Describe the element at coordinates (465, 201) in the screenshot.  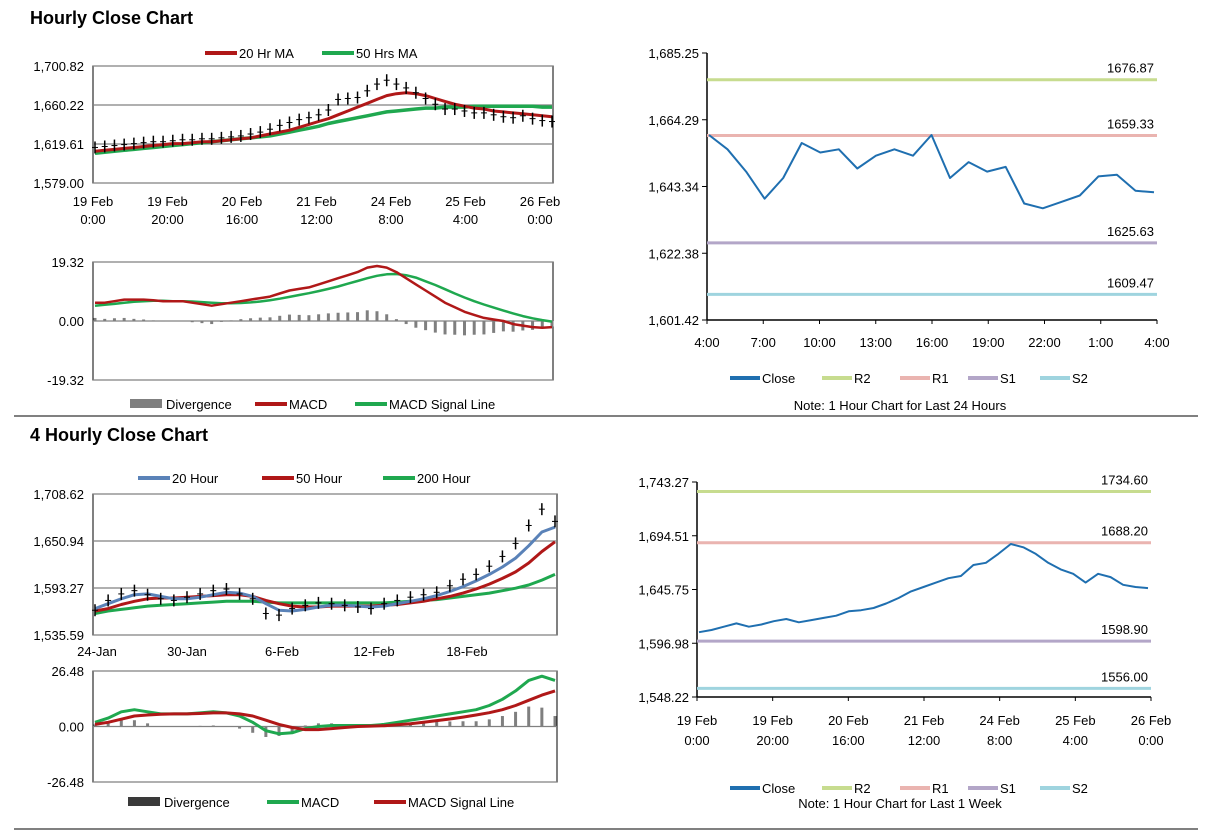
I see `hourly-xtick-date: 25 Feb` at that location.